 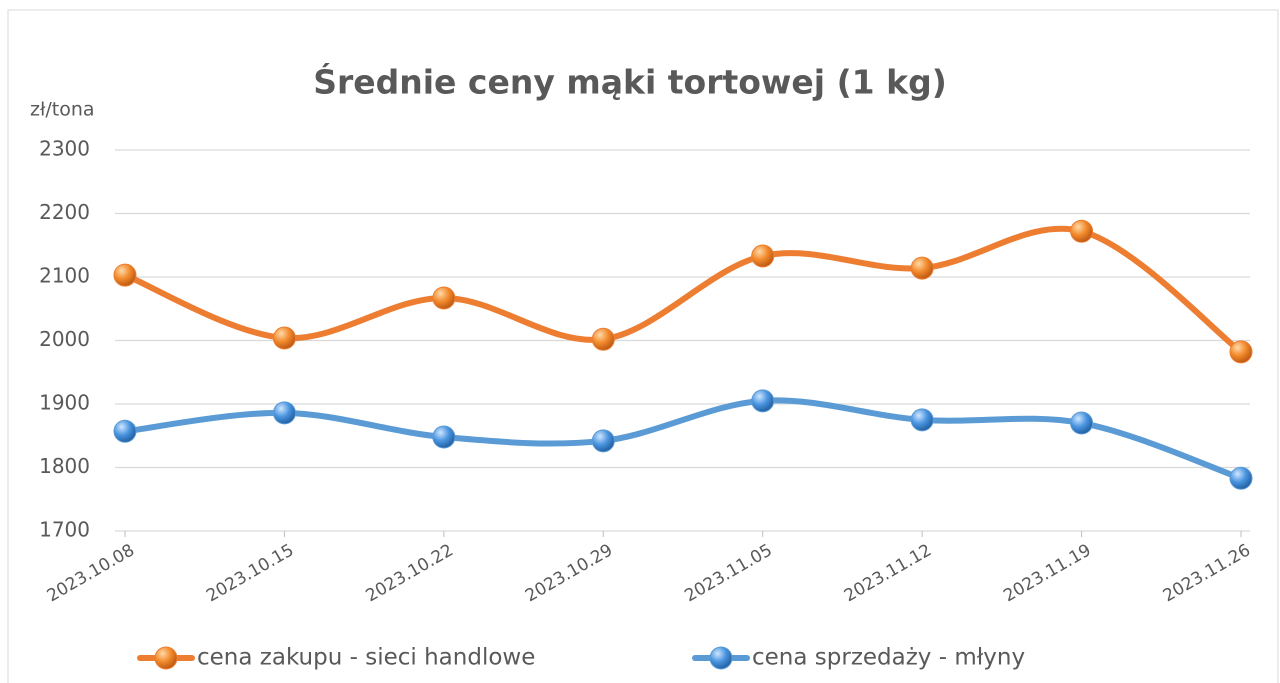 What do you see at coordinates (64, 466) in the screenshot?
I see `y-tick-label: 1800` at bounding box center [64, 466].